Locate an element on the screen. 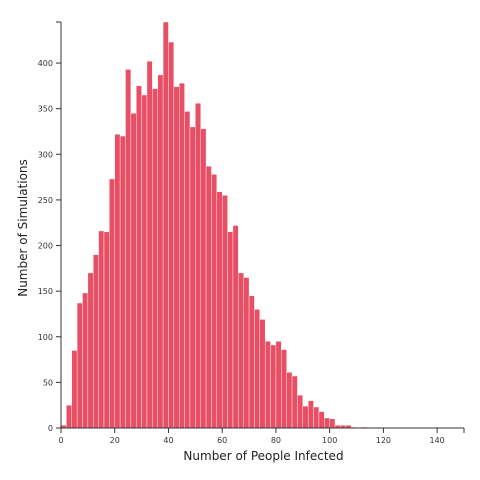 This screenshot has height=480, width=480. x-tick-label: 60 is located at coordinates (222, 440).